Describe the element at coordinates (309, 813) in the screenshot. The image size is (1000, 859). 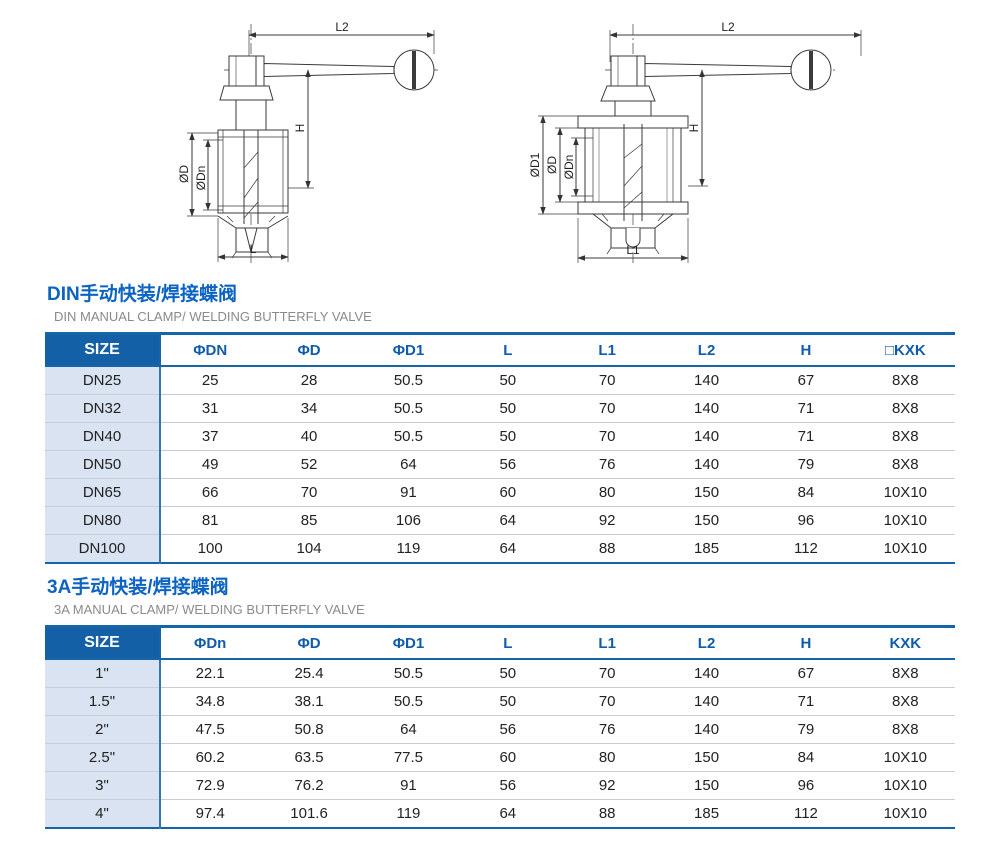
I see `value-cell: 101.6` at that location.